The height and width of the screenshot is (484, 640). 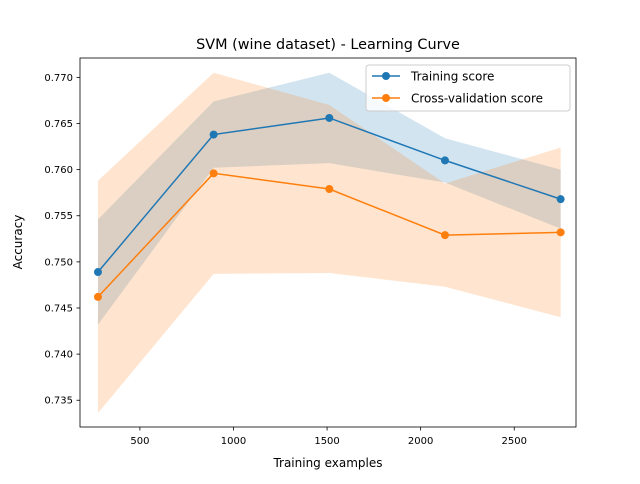 What do you see at coordinates (386, 76) in the screenshot?
I see `legend-marker-training` at bounding box center [386, 76].